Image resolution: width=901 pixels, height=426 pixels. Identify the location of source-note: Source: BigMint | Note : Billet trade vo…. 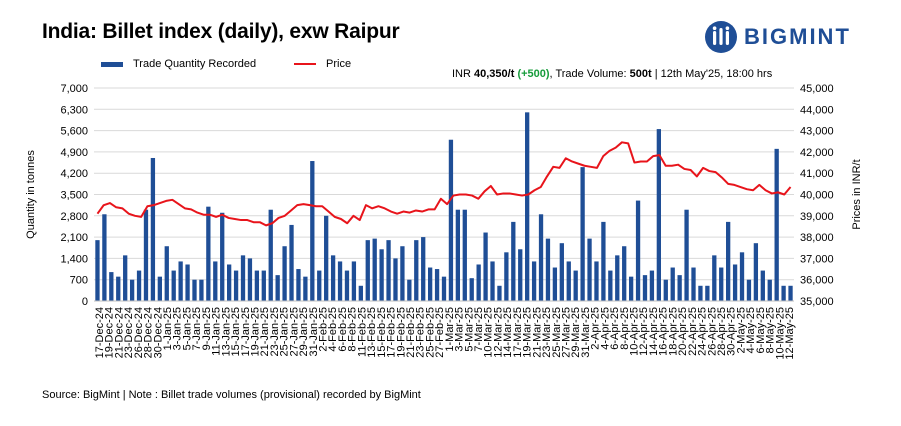
(231, 395).